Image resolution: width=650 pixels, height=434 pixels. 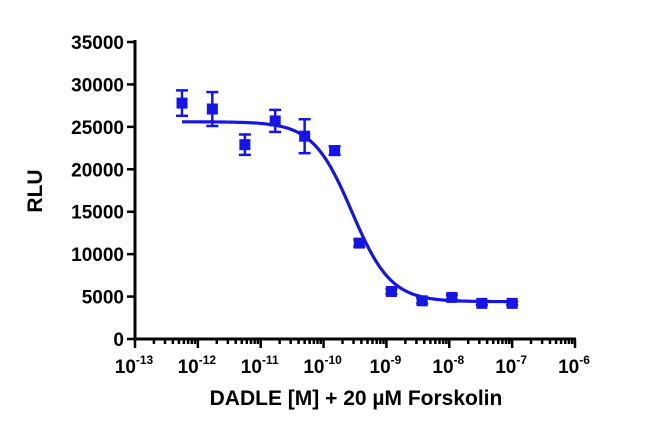 I want to click on y-tick-label: 20000, so click(x=97, y=170).